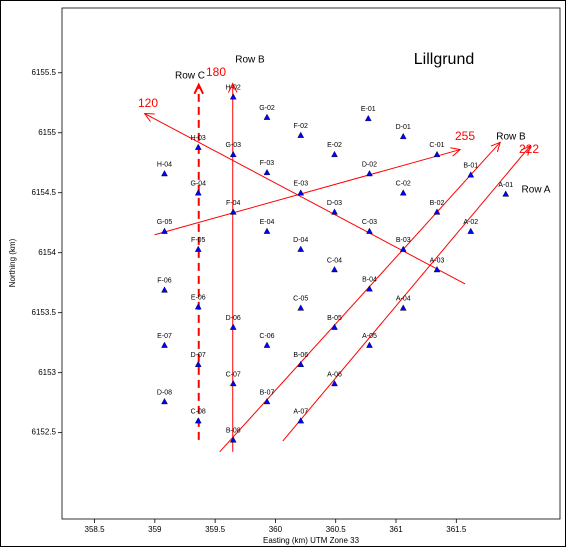 The height and width of the screenshot is (547, 566). What do you see at coordinates (165, 222) in the screenshot?
I see `turbine-label: G-05` at bounding box center [165, 222].